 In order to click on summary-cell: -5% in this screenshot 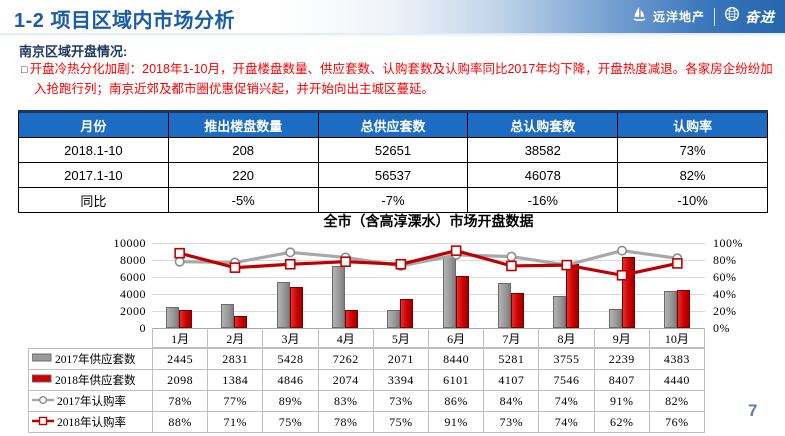, I will do `click(243, 200)`.